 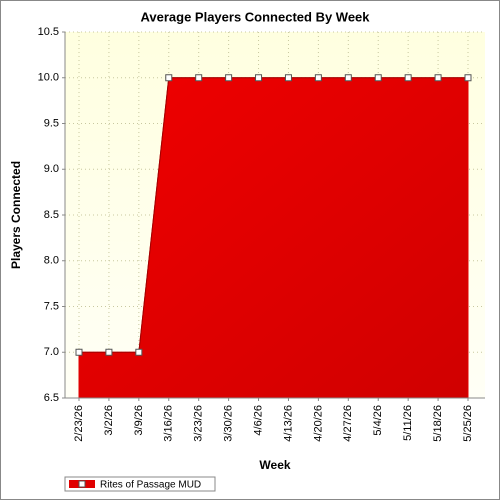 What do you see at coordinates (51, 261) in the screenshot?
I see `y-tick-label: 8.0` at bounding box center [51, 261].